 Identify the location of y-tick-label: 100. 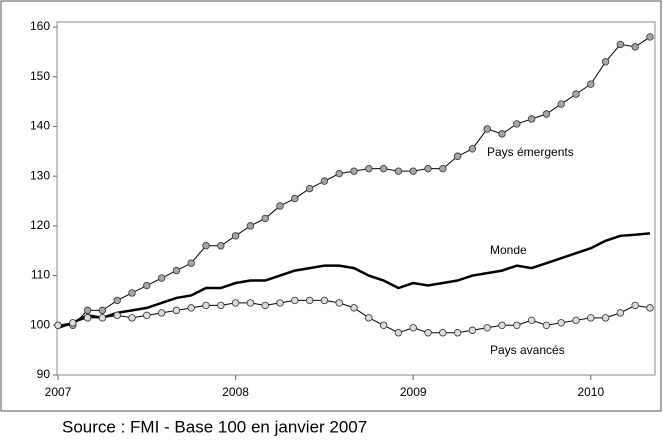
(40, 324).